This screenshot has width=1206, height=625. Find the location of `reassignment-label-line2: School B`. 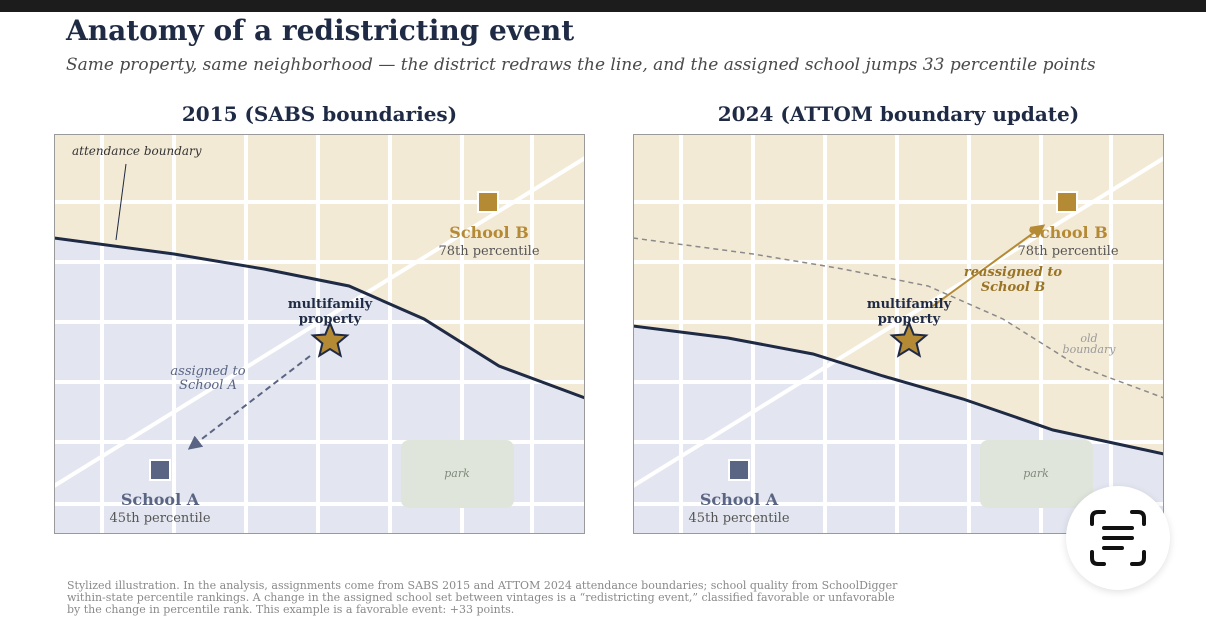

reassignment-label-line2: School B is located at coordinates (1013, 287).